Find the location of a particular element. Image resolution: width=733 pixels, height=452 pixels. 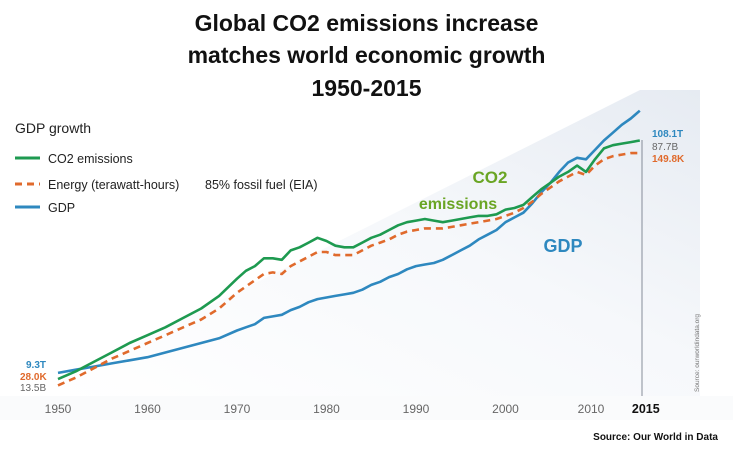

x-tick-label-2010: 2010 is located at coordinates (591, 409).